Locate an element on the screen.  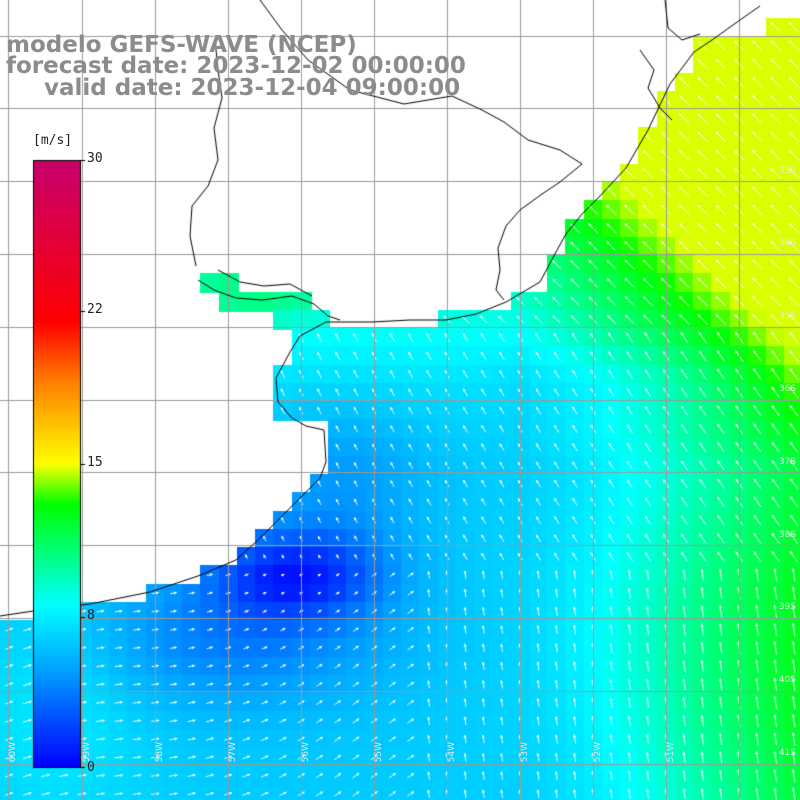
lon-label: 54W is located at coordinates (452, 752).